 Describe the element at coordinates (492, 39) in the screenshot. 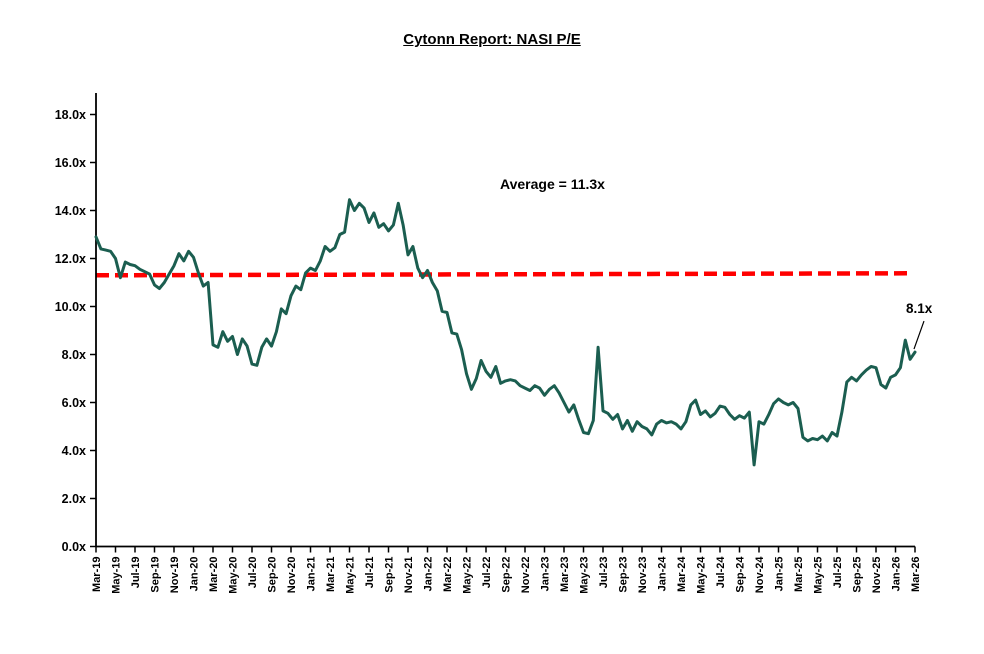

I see `chart-title: Cytonn Report: NASI P/E` at that location.